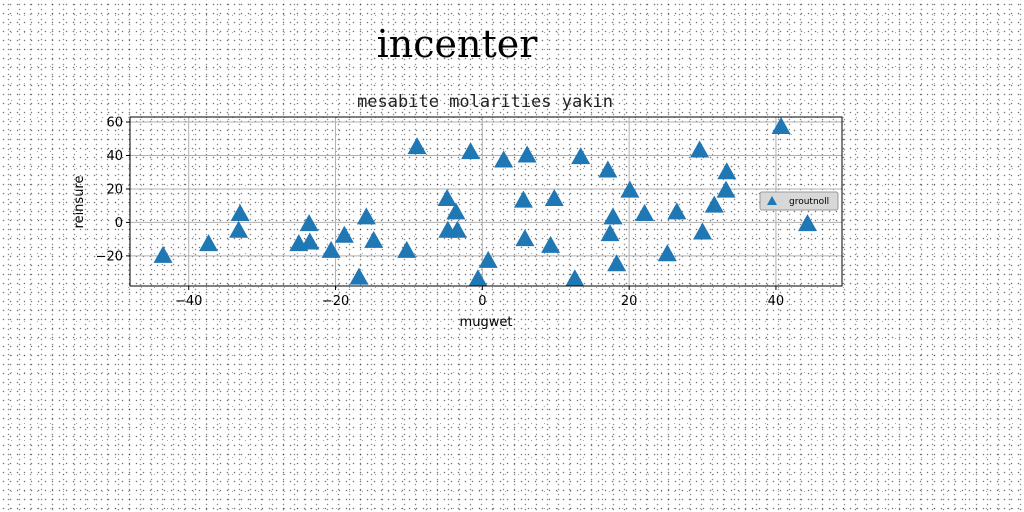 Image resolution: width=1024 pixels, height=512 pixels. I want to click on y-tick-label: 20, so click(114, 189).